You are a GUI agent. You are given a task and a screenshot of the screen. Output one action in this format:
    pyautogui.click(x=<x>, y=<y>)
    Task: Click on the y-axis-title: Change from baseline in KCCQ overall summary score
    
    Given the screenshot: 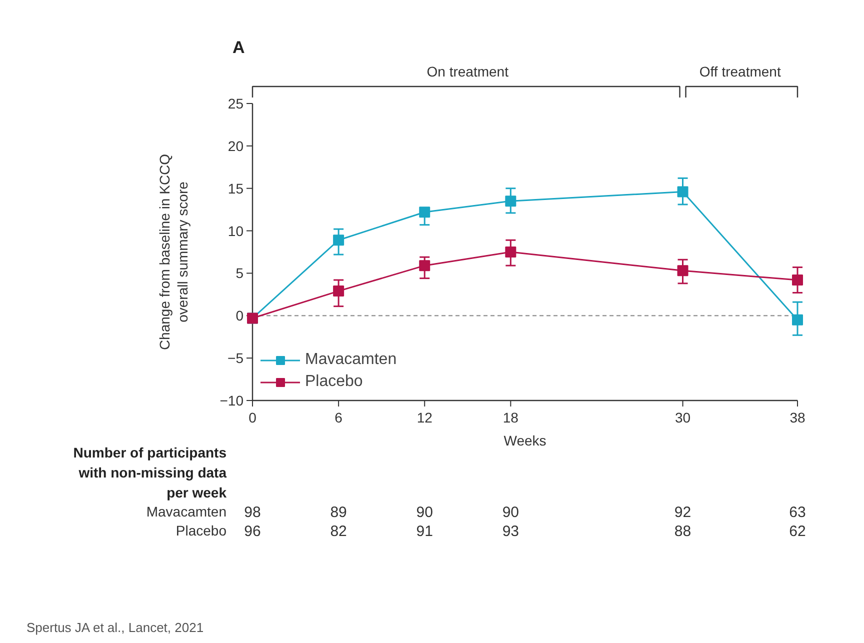 What is the action you would take?
    pyautogui.click(x=173, y=252)
    